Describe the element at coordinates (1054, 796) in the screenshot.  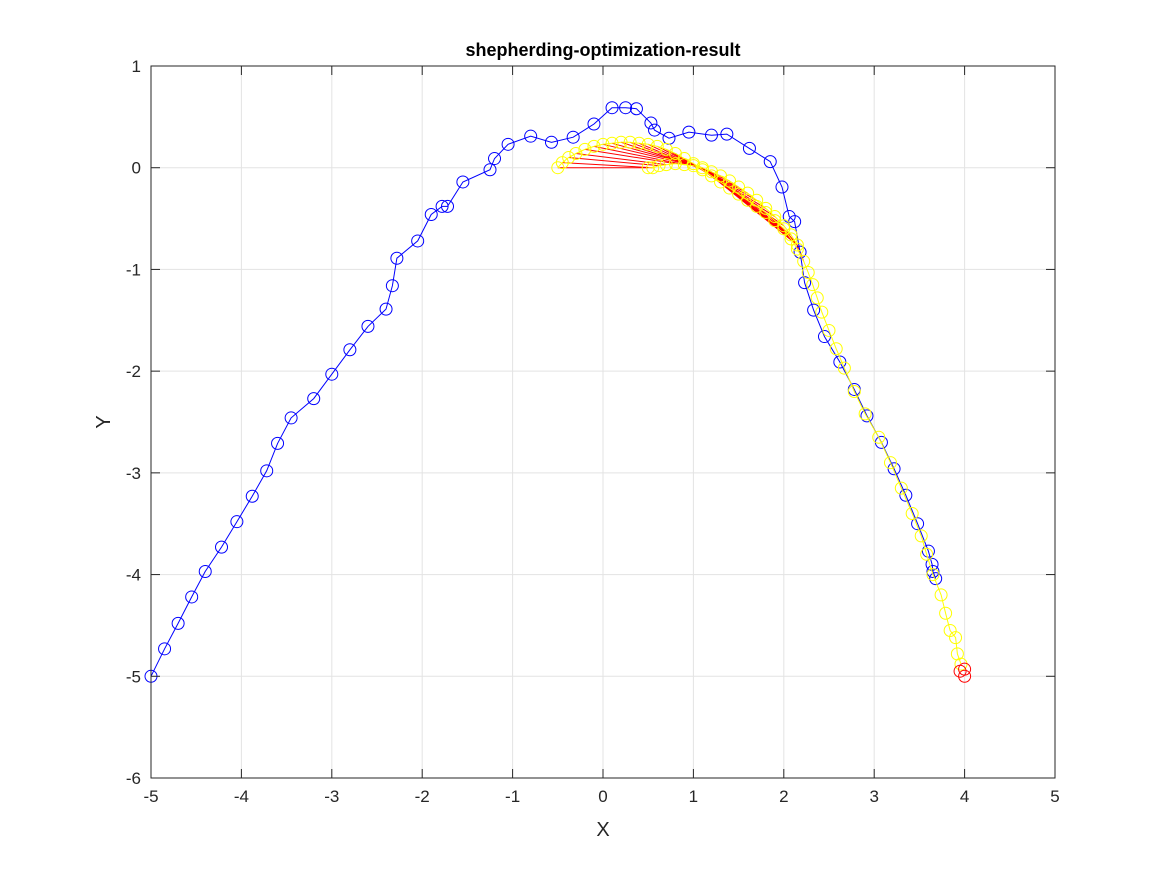
I see `x-tick-label: 5` at that location.